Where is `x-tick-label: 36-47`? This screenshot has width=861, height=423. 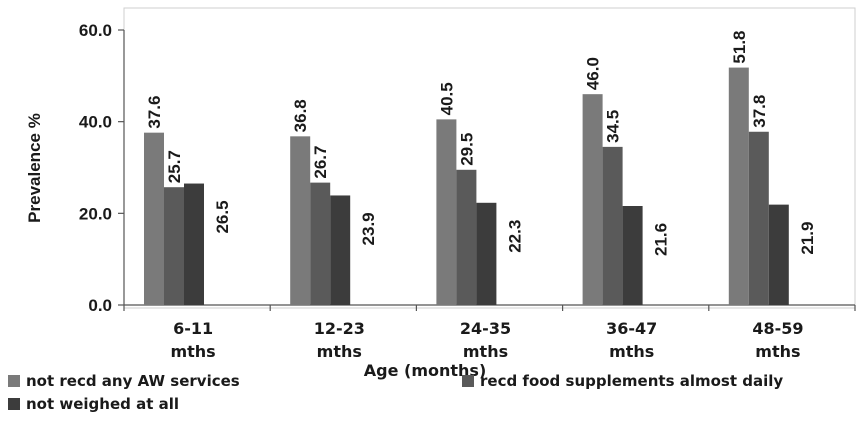 x-tick-label: 36-47 is located at coordinates (631, 328).